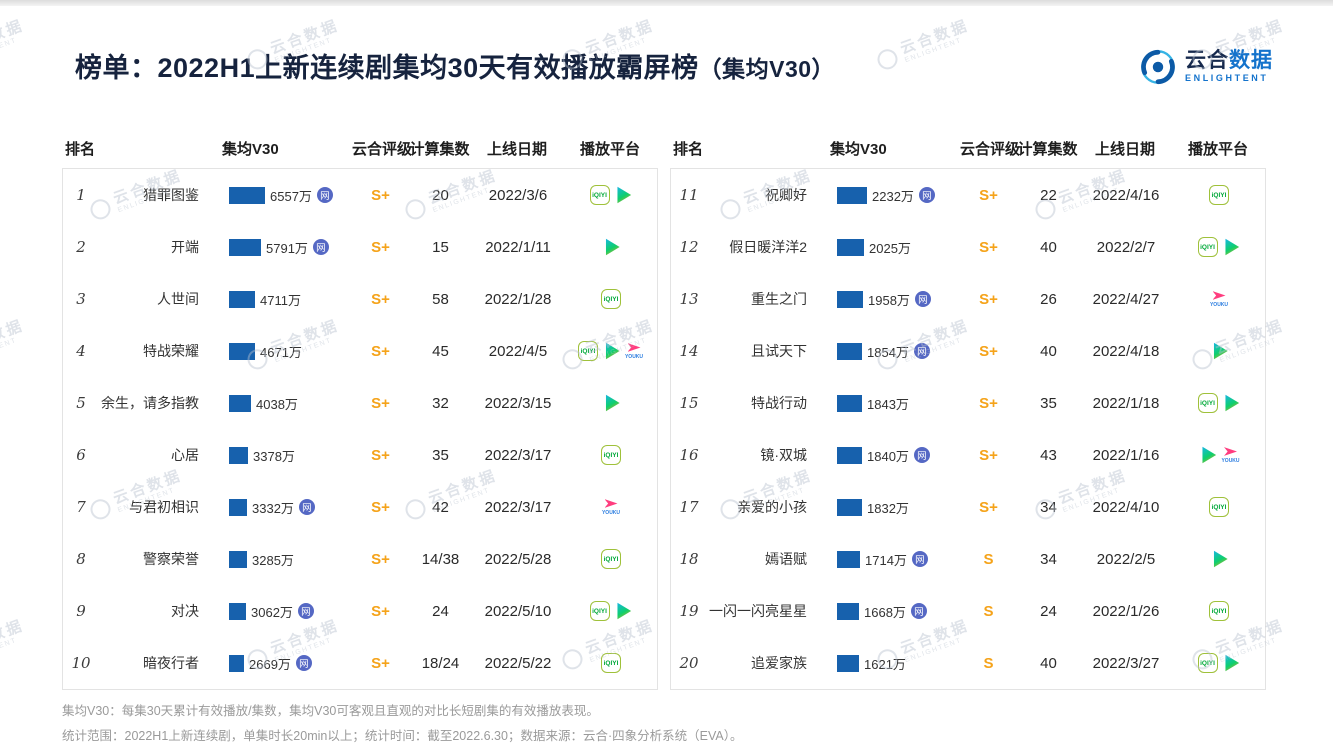  I want to click on v30-cell: 2232万 网, so click(884, 195).